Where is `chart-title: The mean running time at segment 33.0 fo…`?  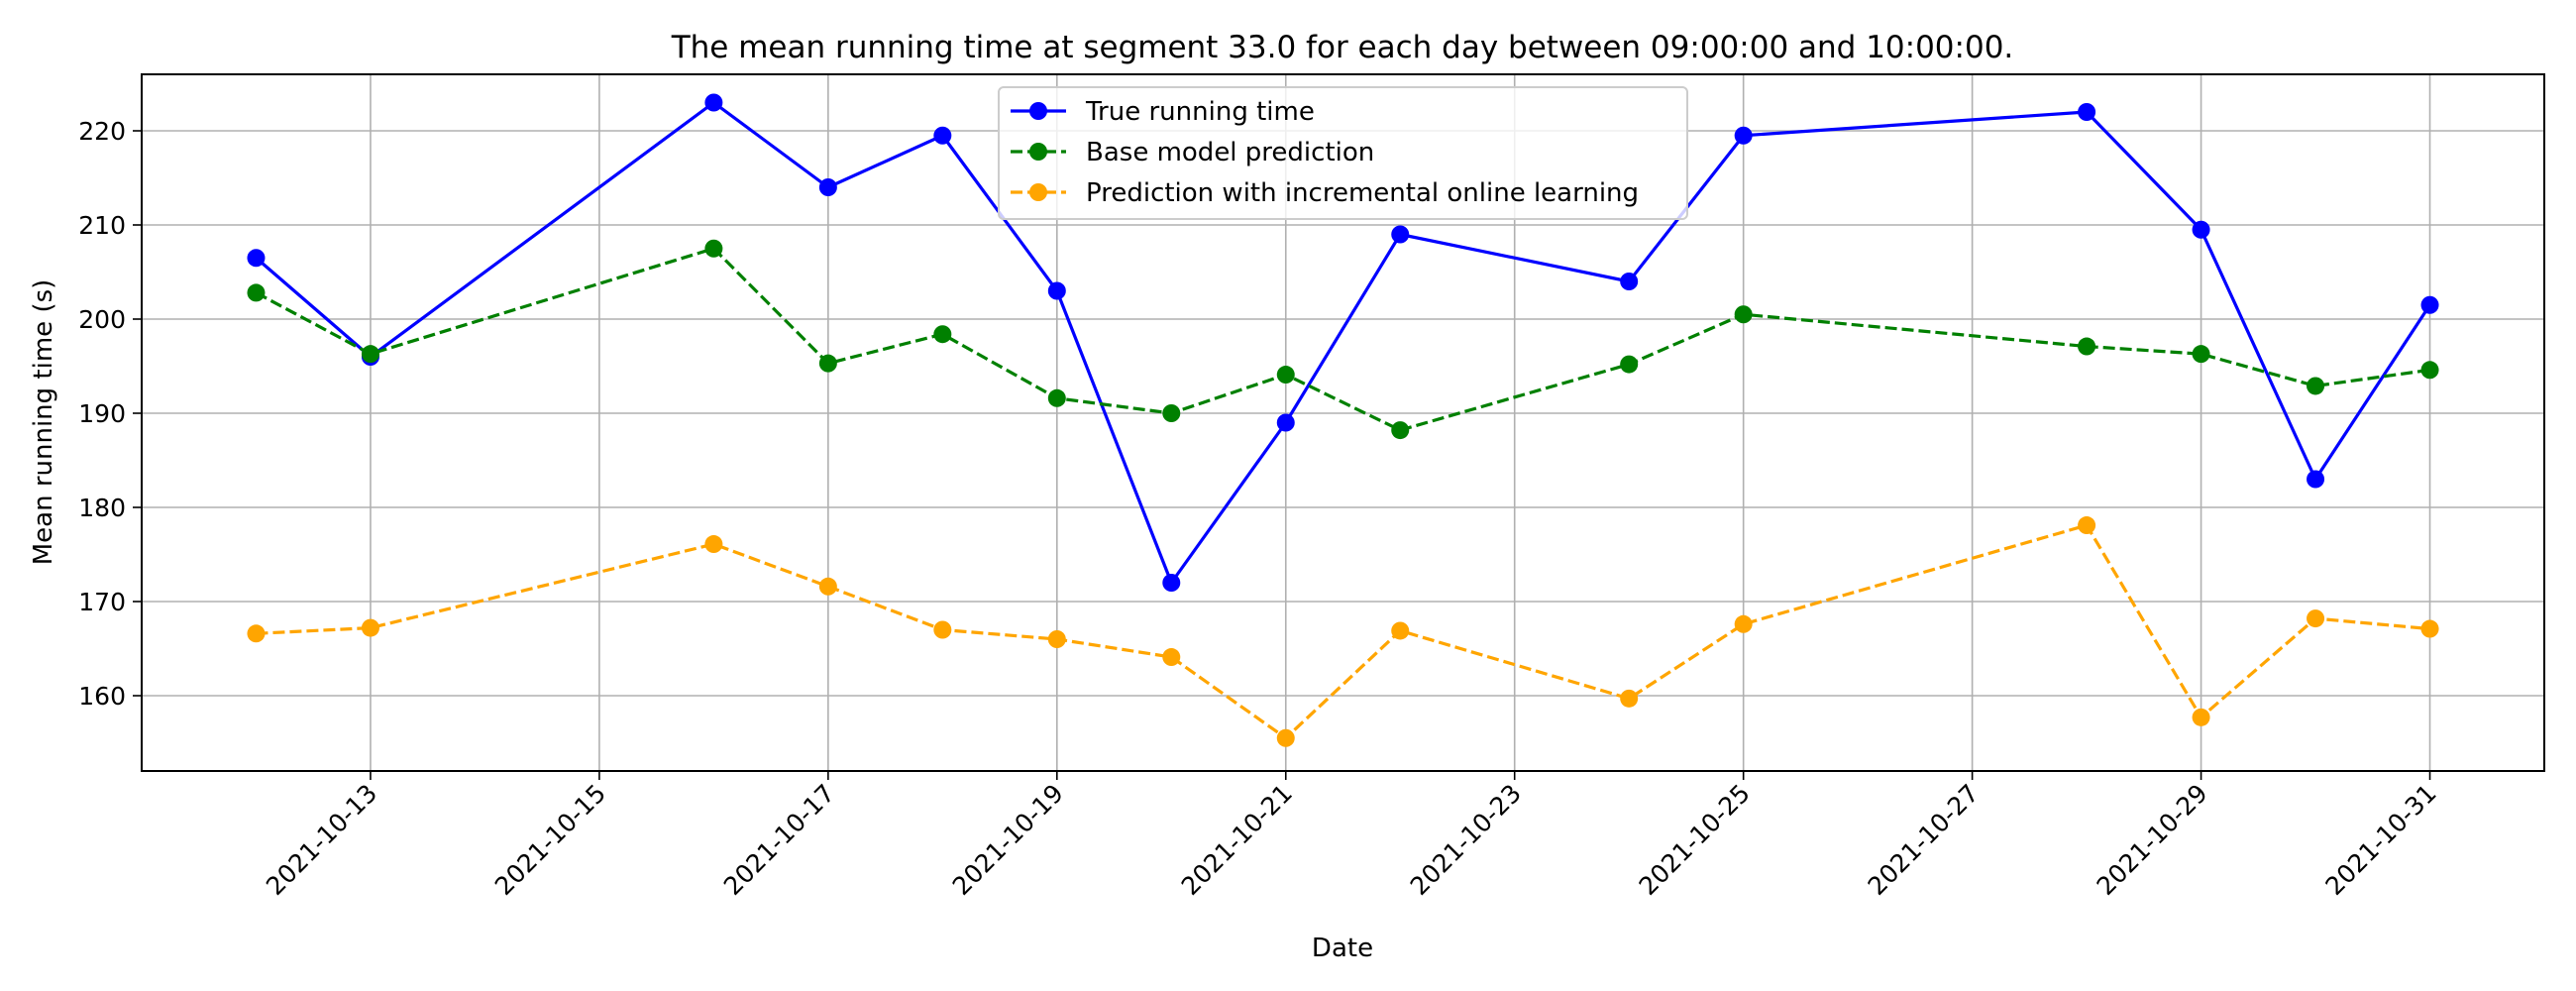 chart-title: The mean running time at segment 33.0 fo… is located at coordinates (1342, 47).